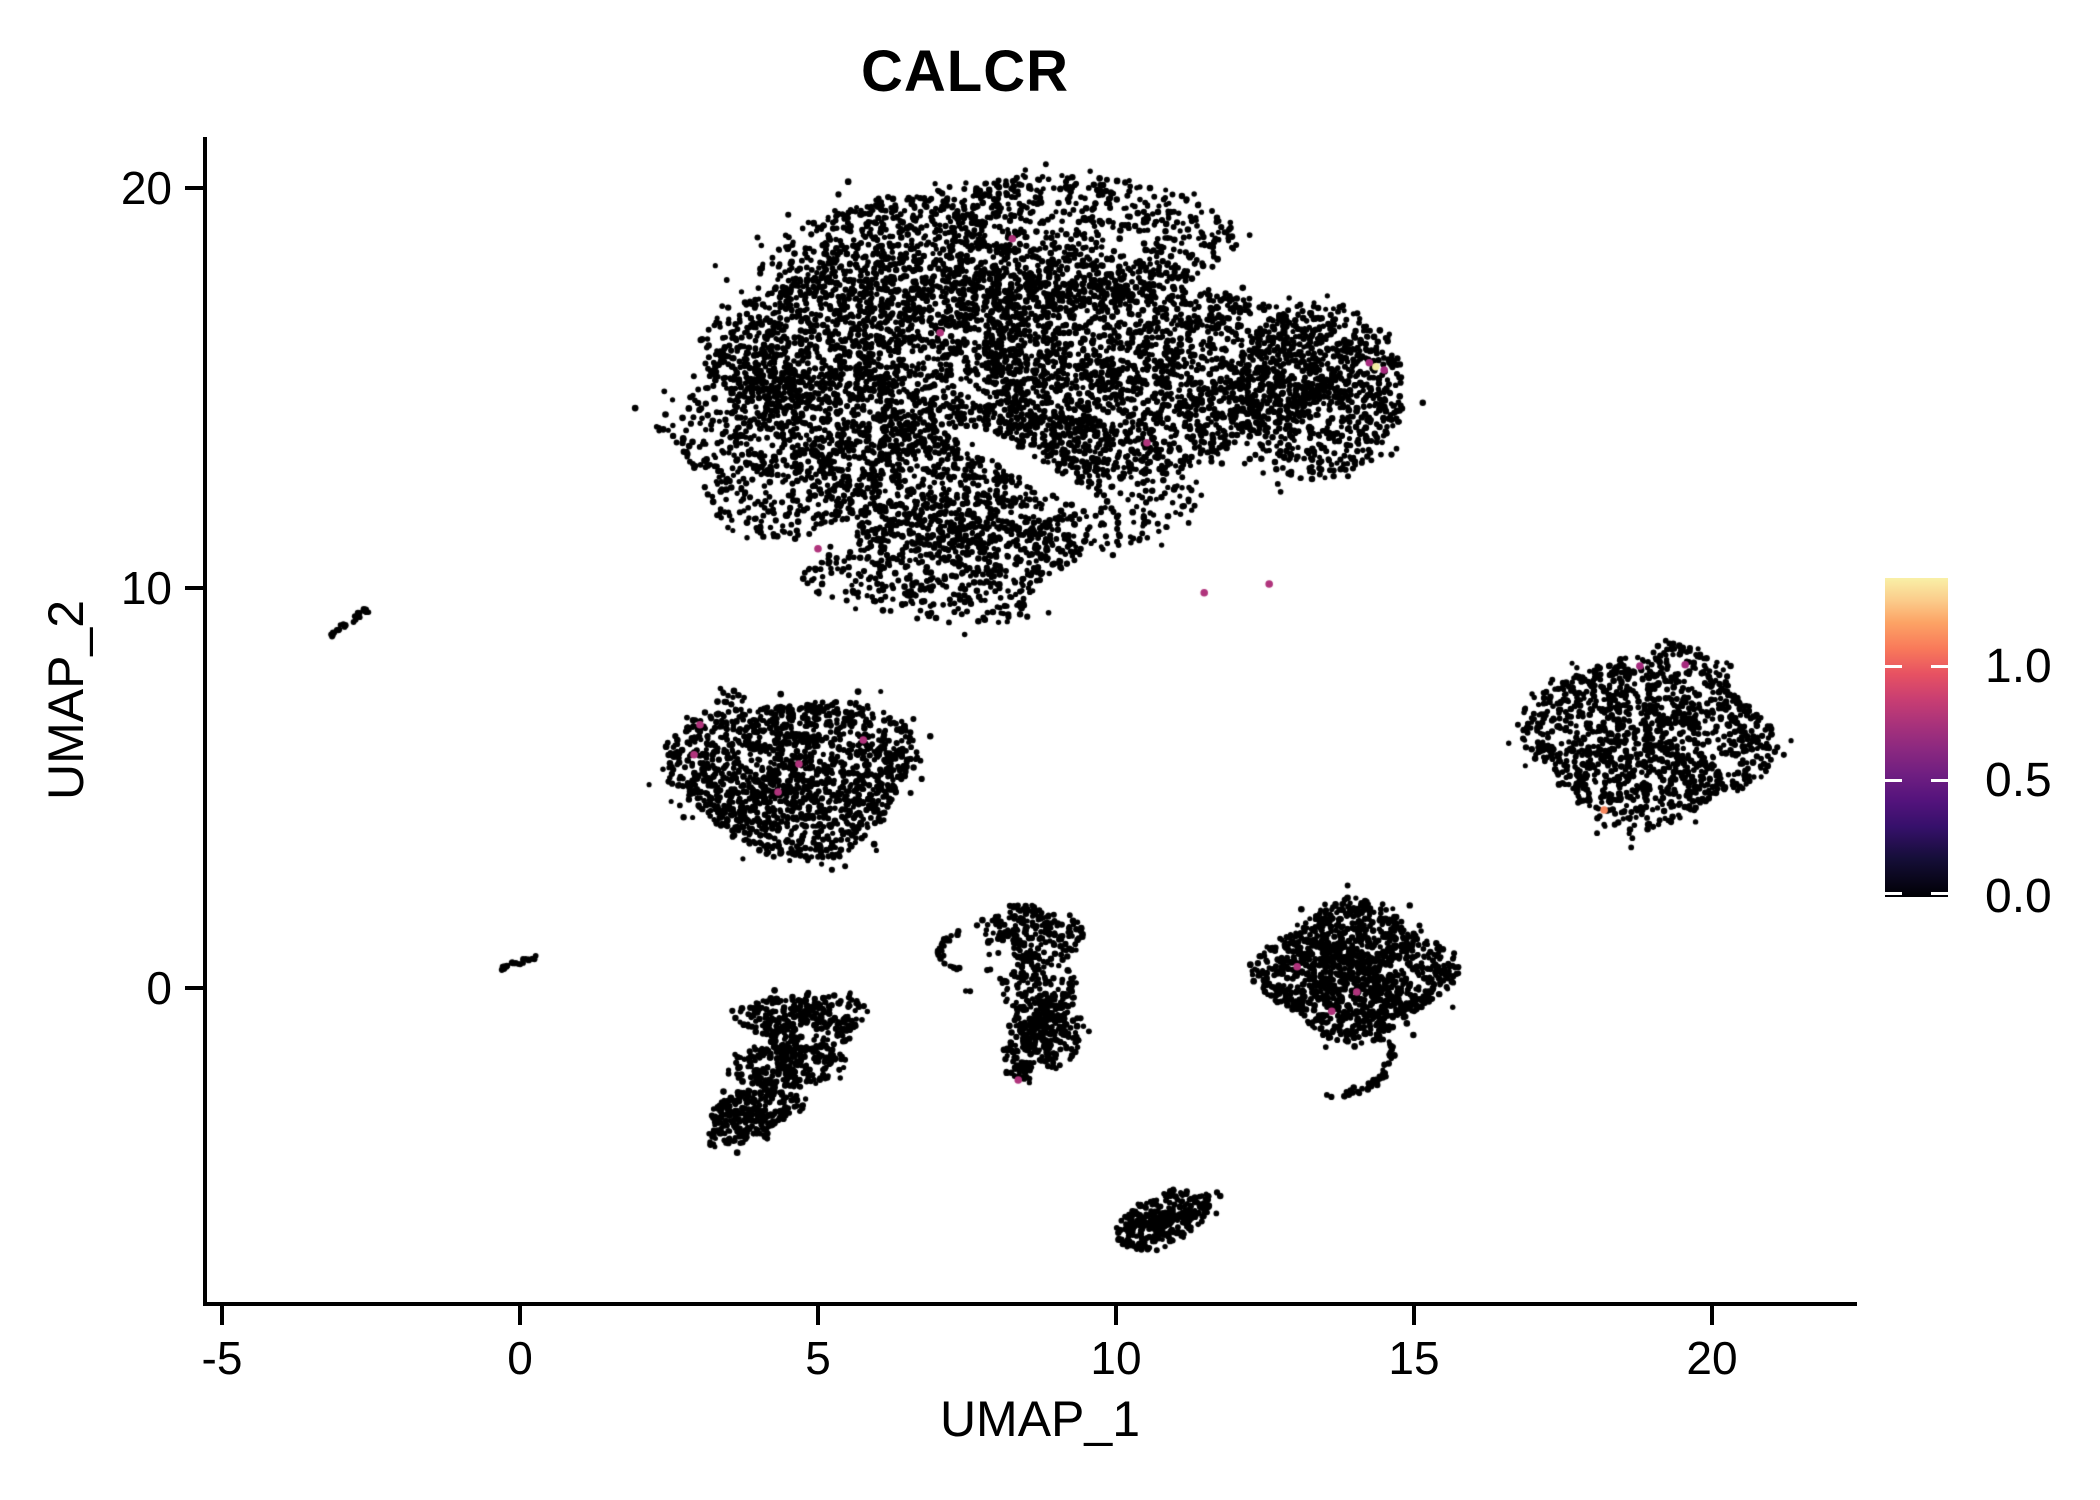 The height and width of the screenshot is (1500, 2100). Describe the element at coordinates (146, 588) in the screenshot. I see `y-tick-label-10: 10` at that location.